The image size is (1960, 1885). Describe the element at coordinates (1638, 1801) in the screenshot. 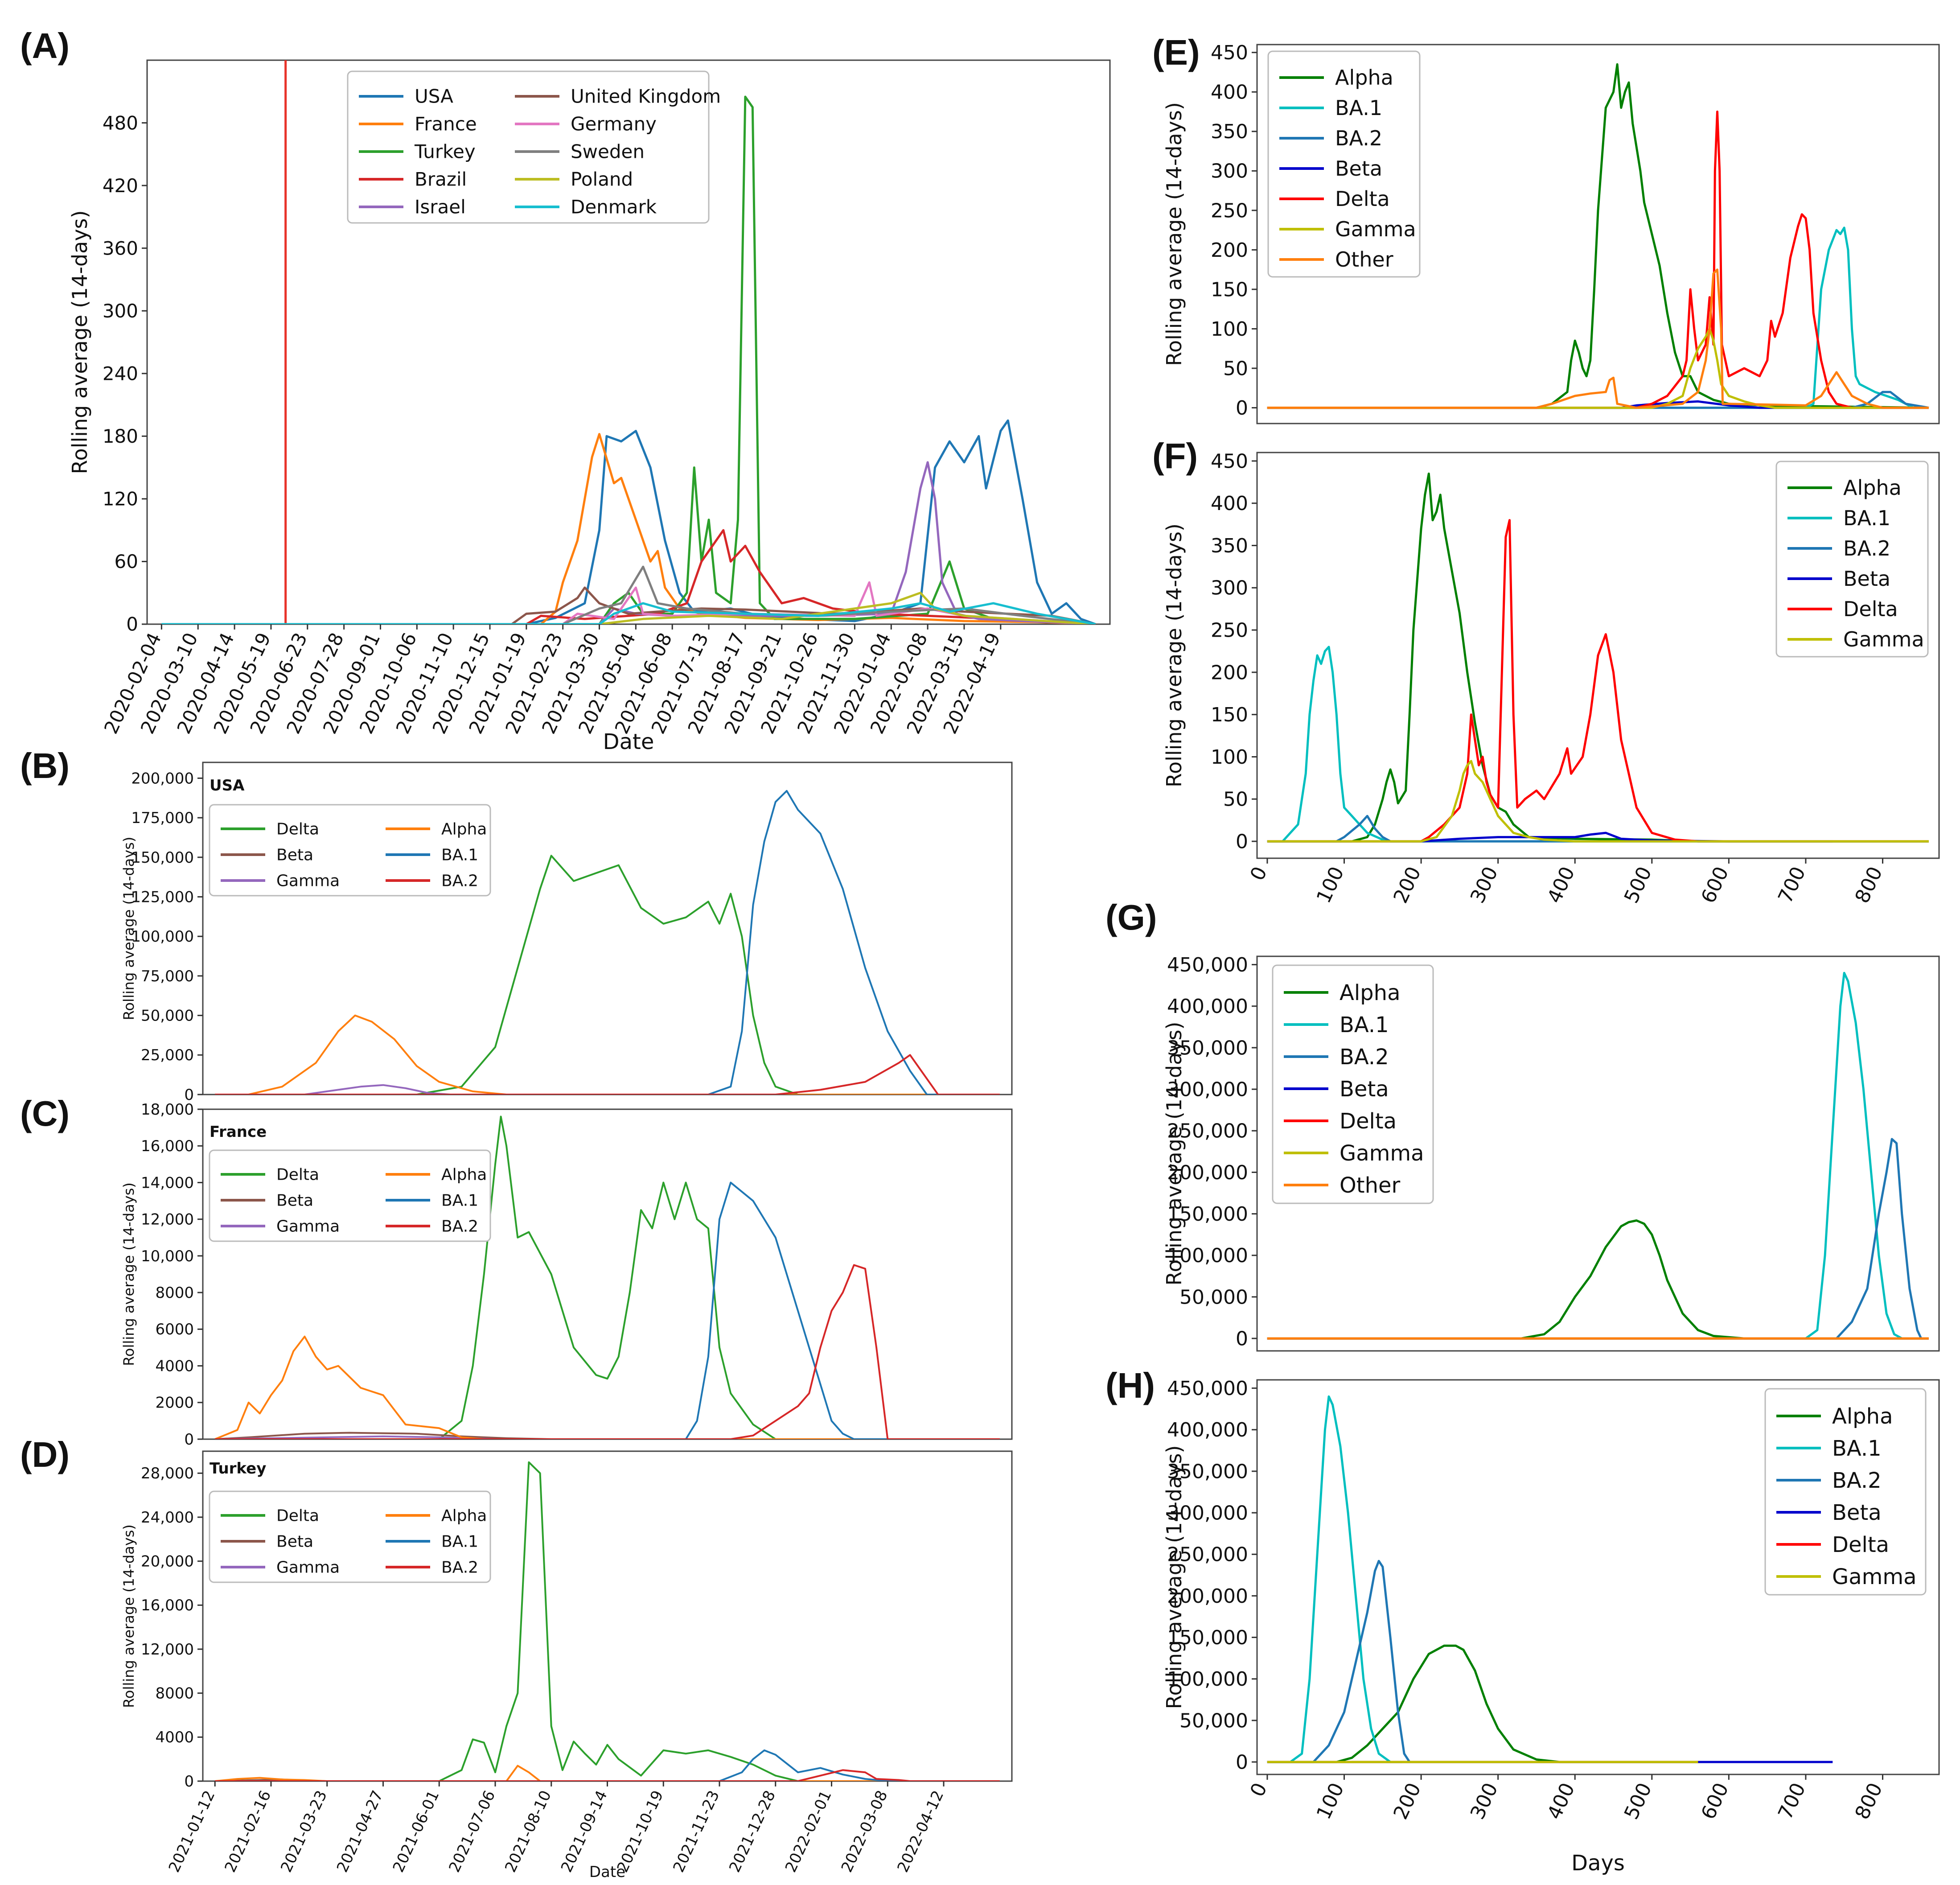

I see `x-tick-label: 500` at that location.